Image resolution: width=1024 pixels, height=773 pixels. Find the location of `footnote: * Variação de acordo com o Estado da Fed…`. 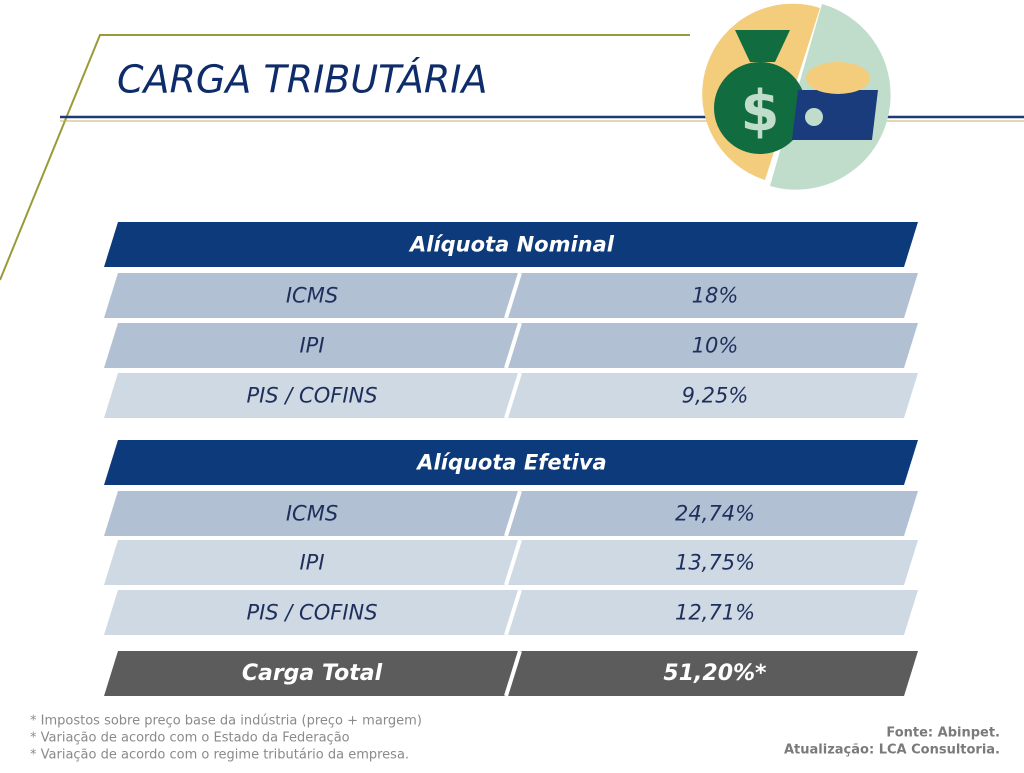

footnote: * Variação de acordo com o Estado da Fed… is located at coordinates (190, 738).